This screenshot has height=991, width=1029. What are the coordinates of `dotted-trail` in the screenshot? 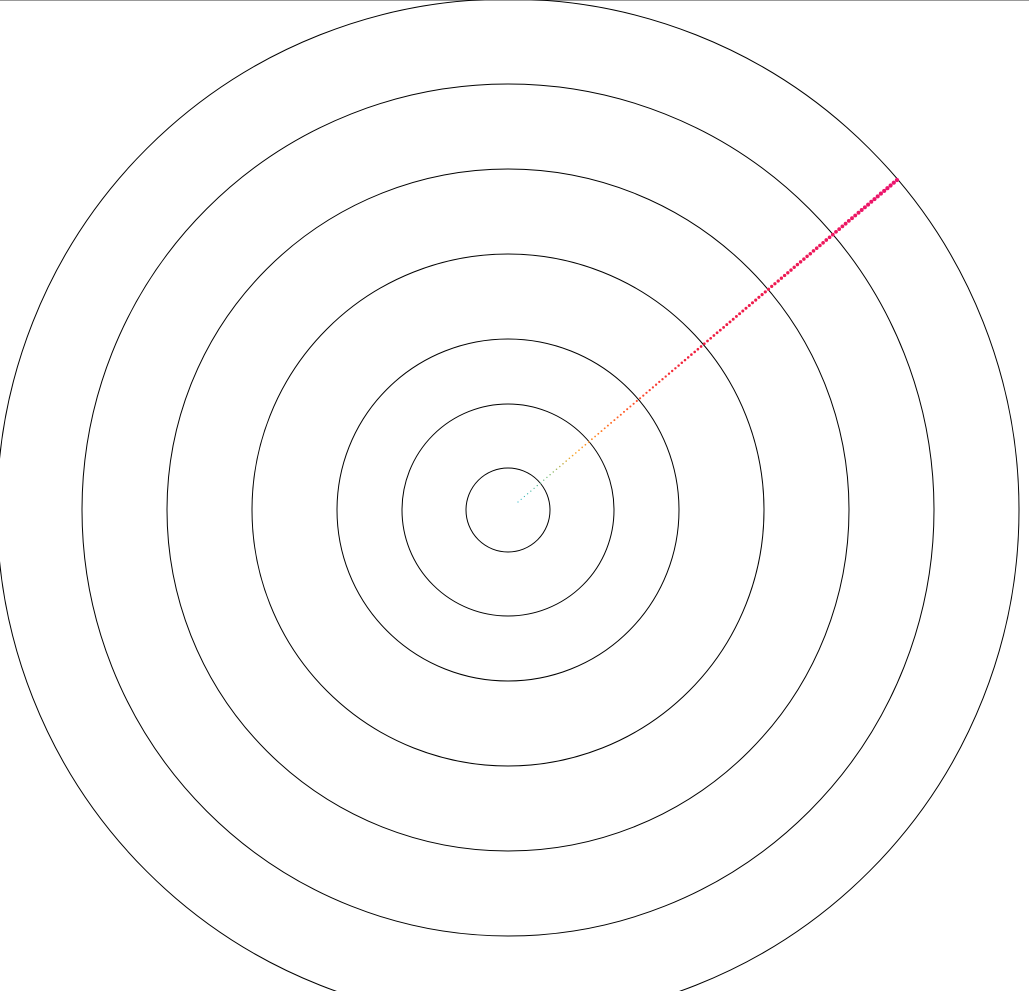 It's located at (708, 340).